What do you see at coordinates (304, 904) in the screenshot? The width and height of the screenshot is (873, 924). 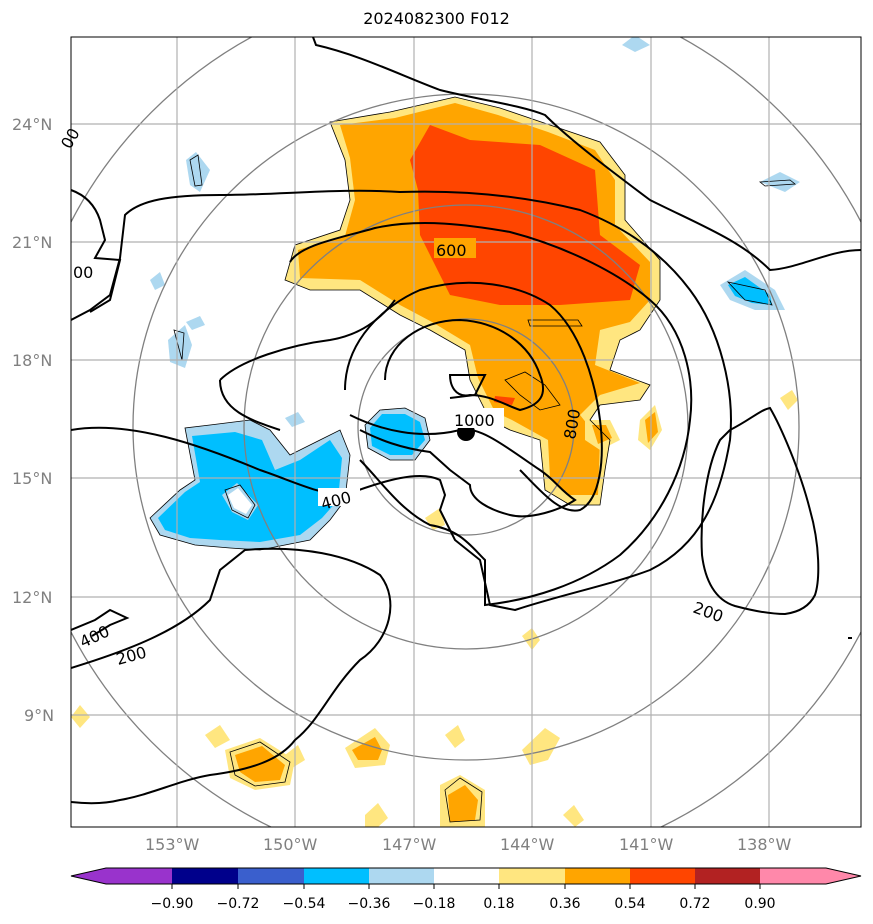 I see `colorbar-tick: −0.54` at bounding box center [304, 904].